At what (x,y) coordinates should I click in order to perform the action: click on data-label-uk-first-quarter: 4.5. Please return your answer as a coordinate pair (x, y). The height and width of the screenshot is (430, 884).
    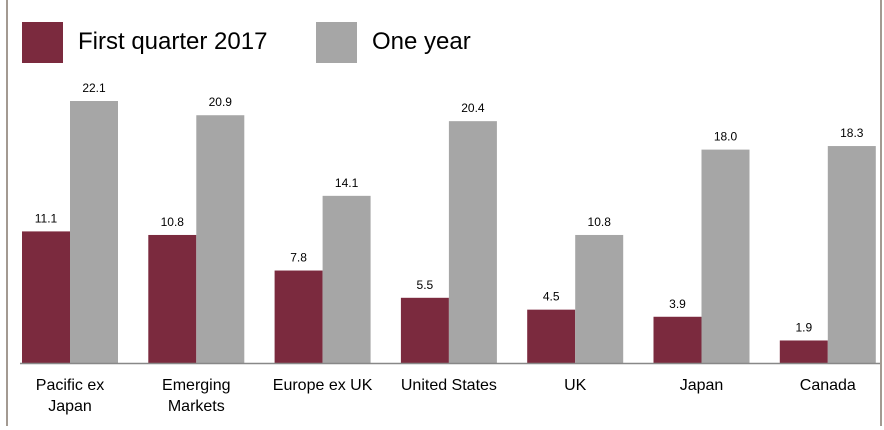
    Looking at the image, I should click on (551, 297).